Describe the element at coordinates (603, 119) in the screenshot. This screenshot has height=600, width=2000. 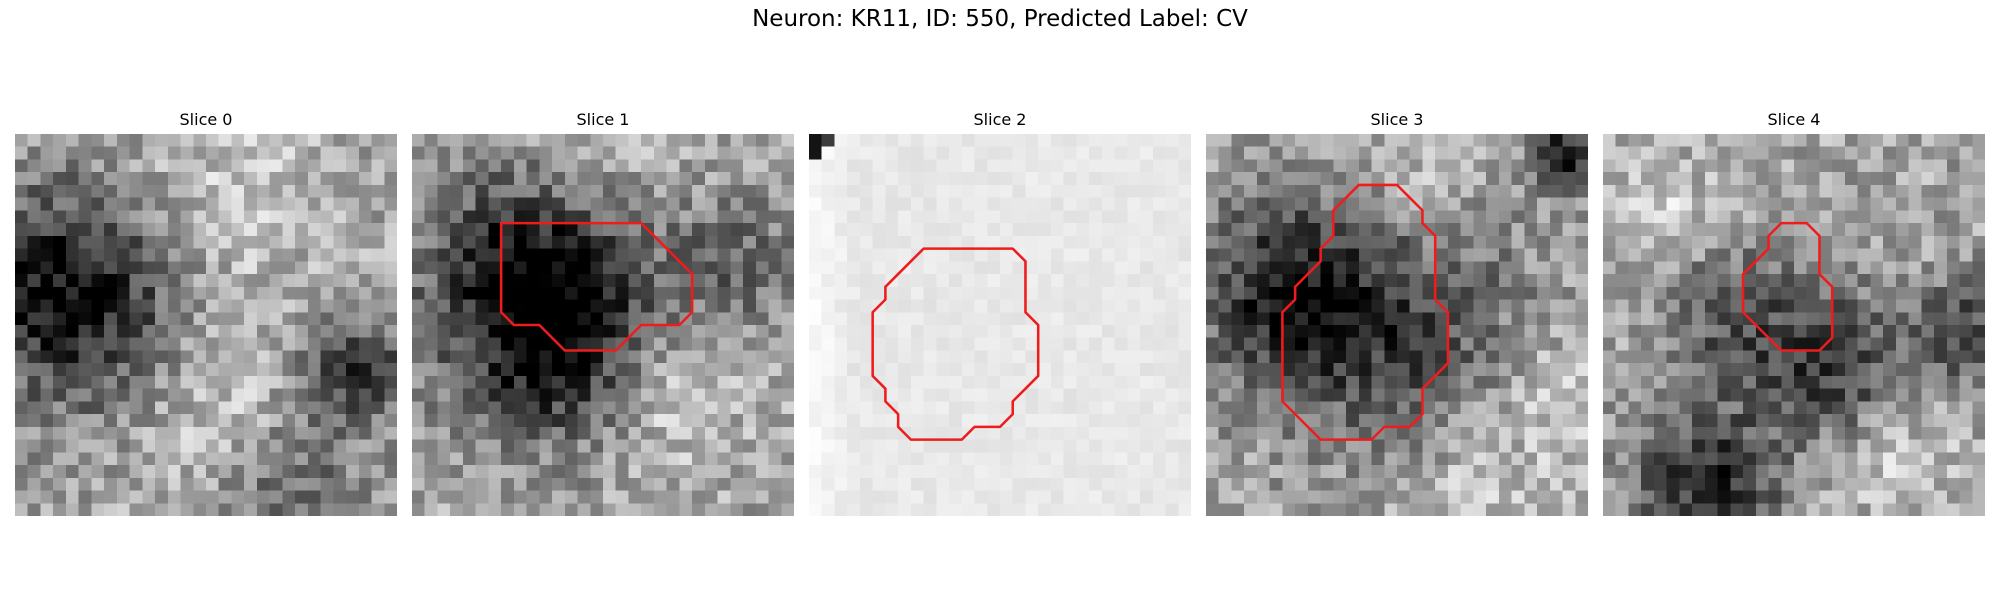
I see `panel-title: Slice 1` at that location.